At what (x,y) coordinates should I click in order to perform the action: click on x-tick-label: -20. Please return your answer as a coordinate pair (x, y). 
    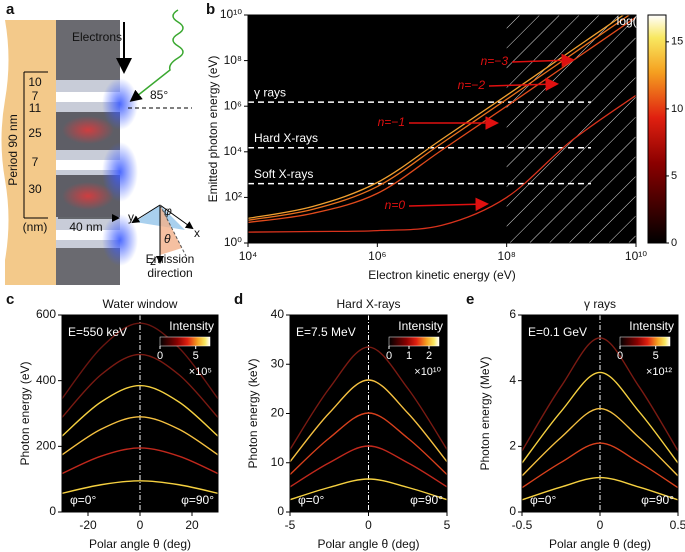
    Looking at the image, I should click on (88, 525).